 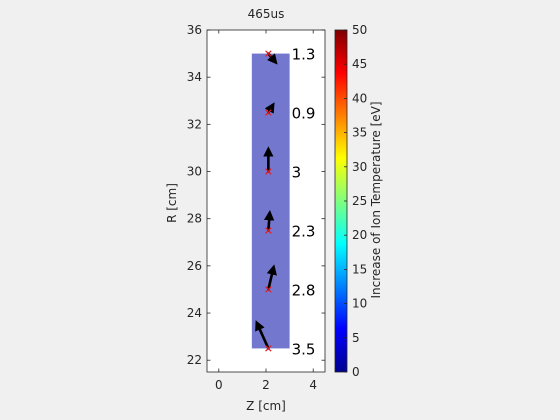 I want to click on x-tick-label: 4, so click(x=313, y=385).